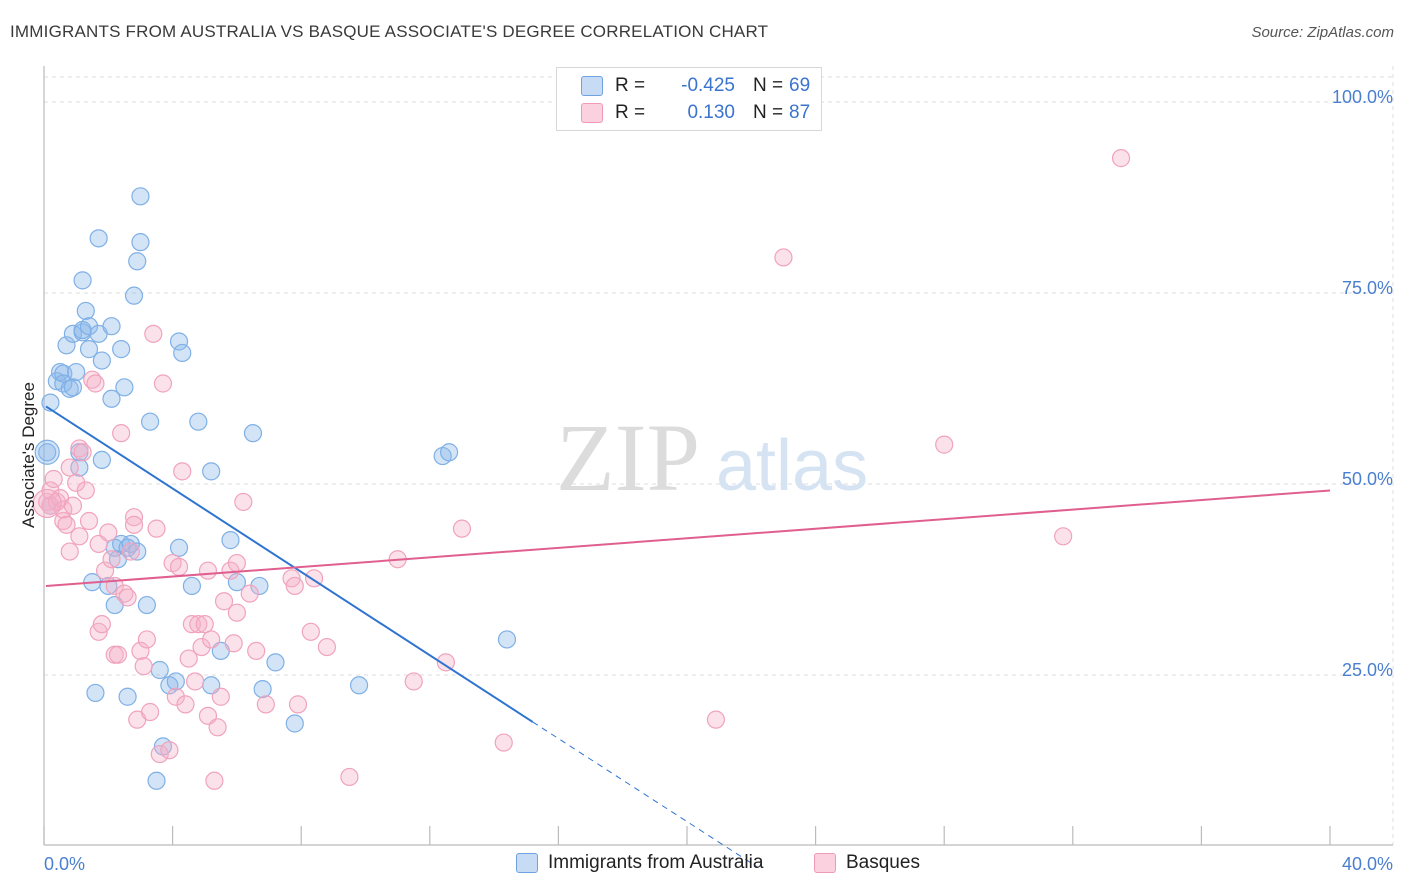 The width and height of the screenshot is (1406, 892). I want to click on legend-row-basques: R = 0.130 N = 87, so click(695, 113).